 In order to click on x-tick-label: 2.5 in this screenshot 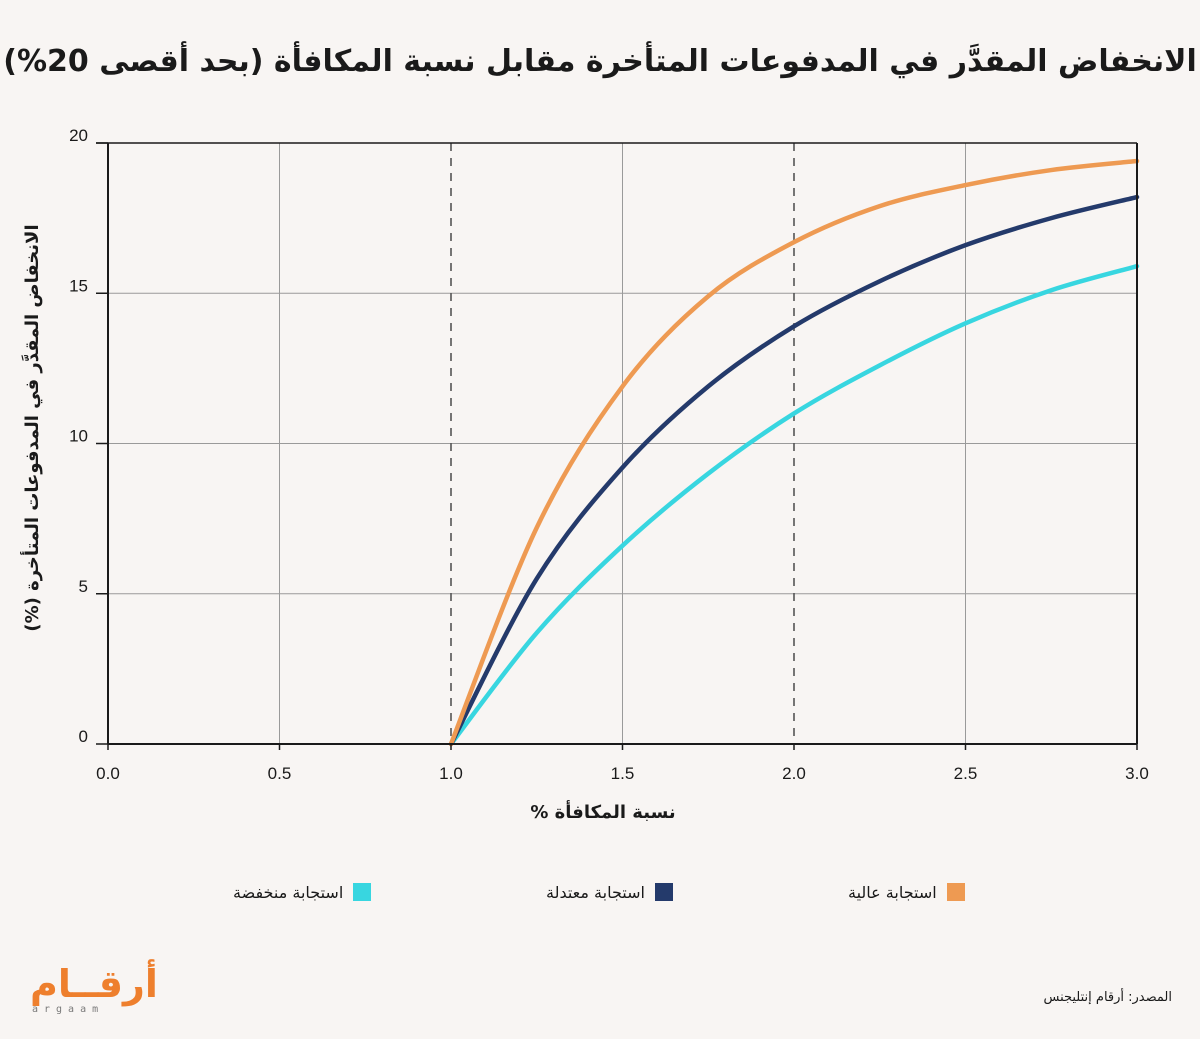, I will do `click(966, 773)`.